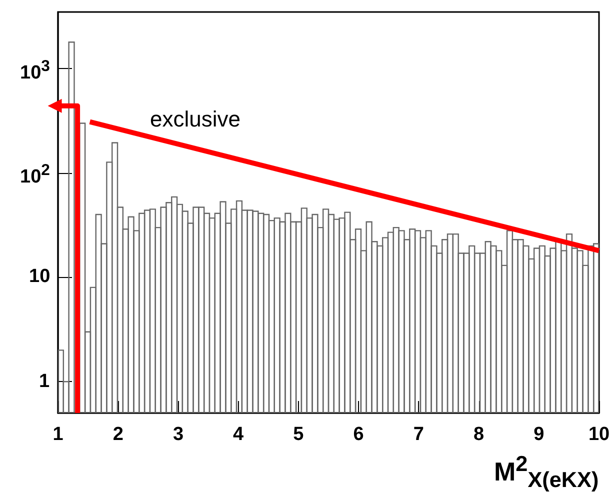  Describe the element at coordinates (195, 119) in the screenshot. I see `annotation: exclusive` at that location.